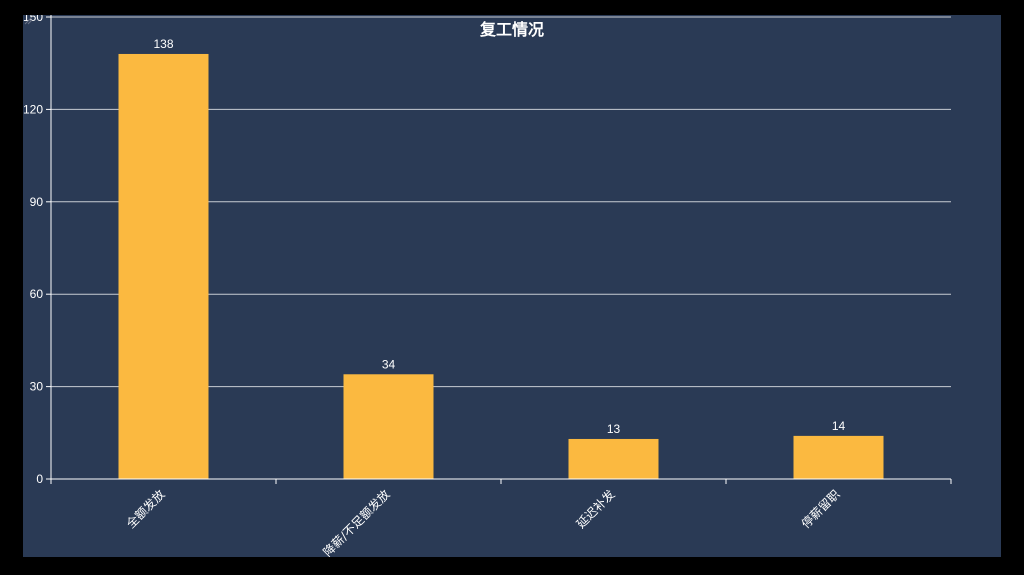  Describe the element at coordinates (37, 294) in the screenshot. I see `y-tick-label: 60` at that location.